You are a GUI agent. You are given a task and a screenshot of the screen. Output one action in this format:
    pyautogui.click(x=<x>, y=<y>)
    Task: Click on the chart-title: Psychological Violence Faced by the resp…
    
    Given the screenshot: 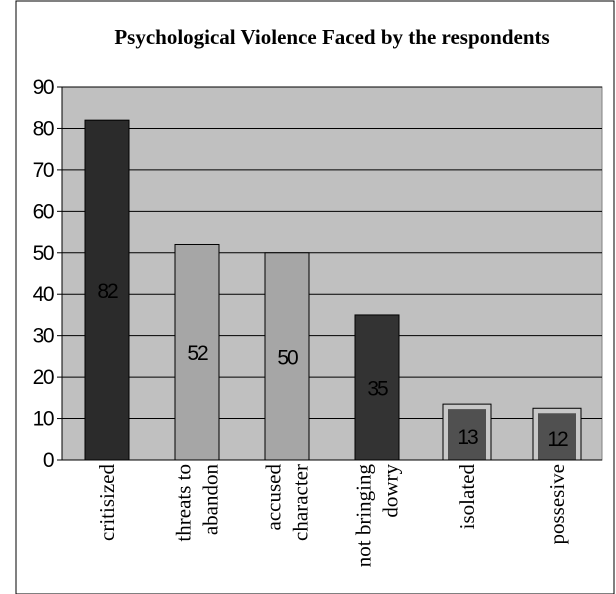 What is the action you would take?
    pyautogui.click(x=331, y=37)
    